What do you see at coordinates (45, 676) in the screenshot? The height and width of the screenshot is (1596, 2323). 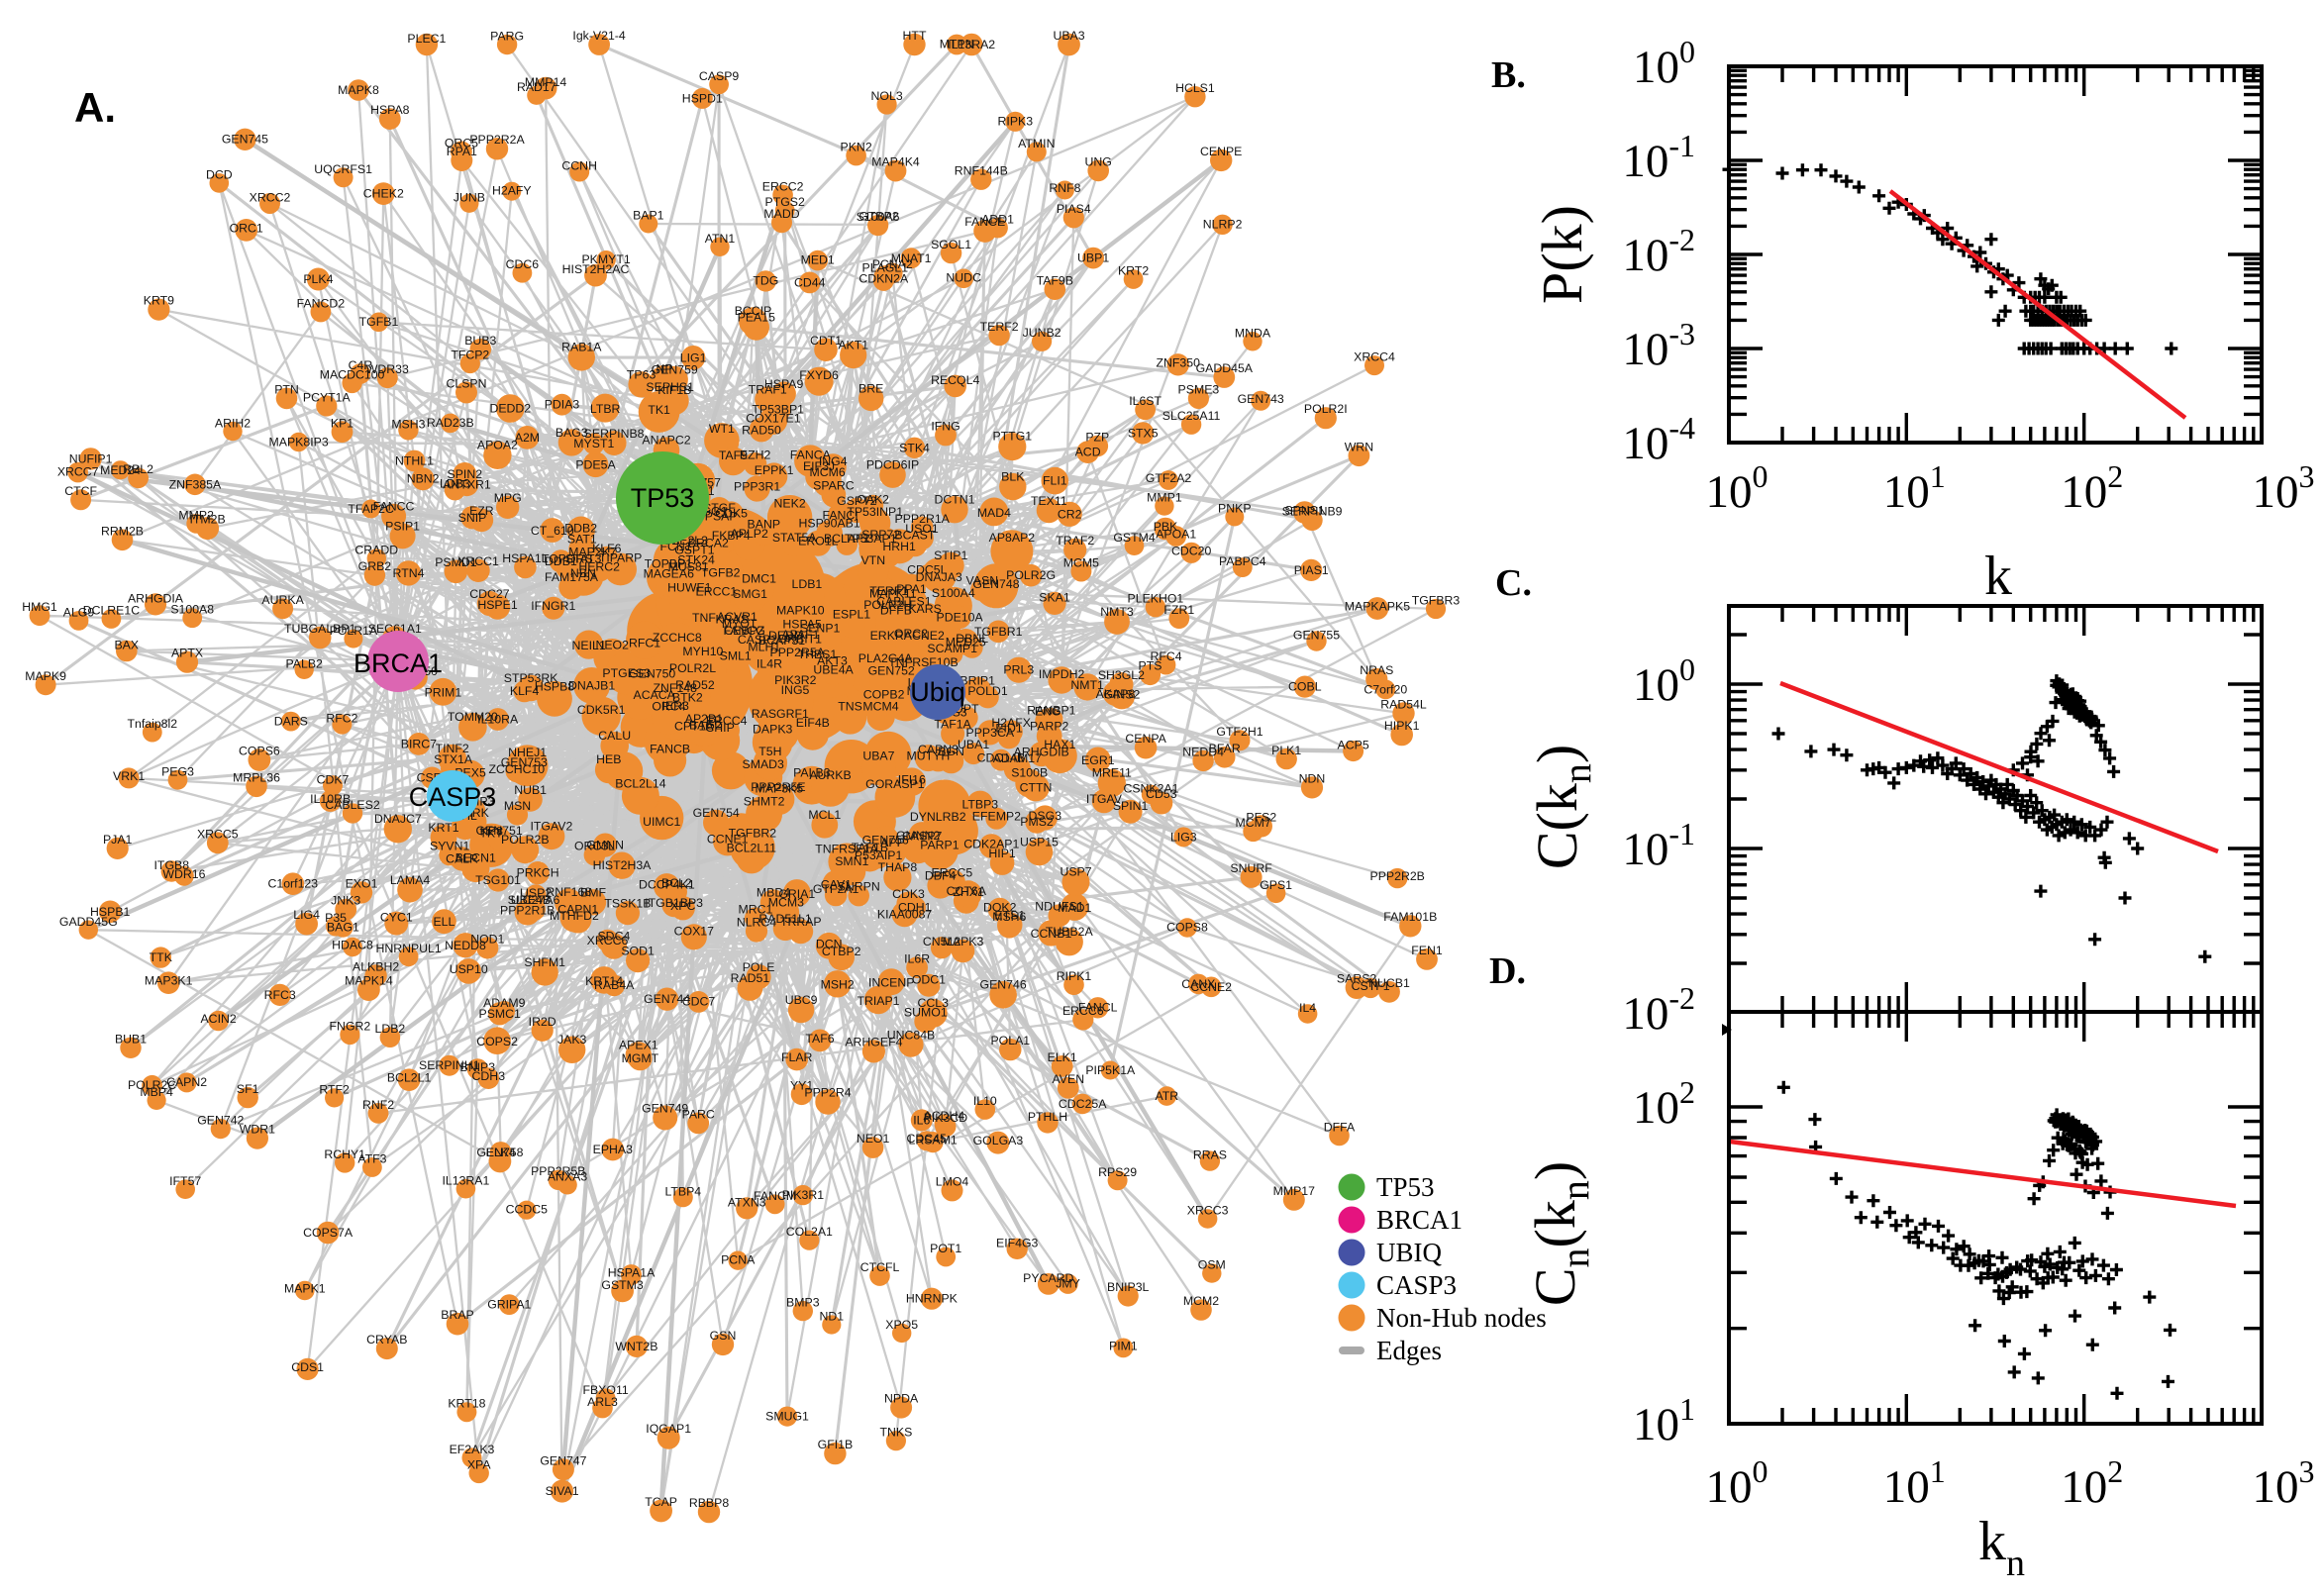 I see `svg-text: MAPK9` at bounding box center [45, 676].